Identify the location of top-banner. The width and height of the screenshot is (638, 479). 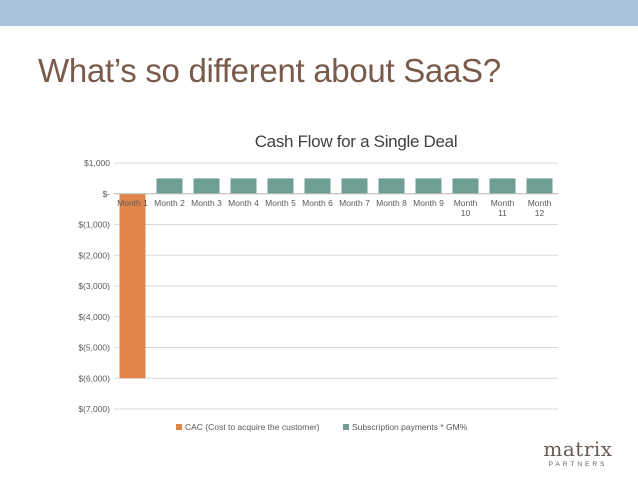
(319, 13).